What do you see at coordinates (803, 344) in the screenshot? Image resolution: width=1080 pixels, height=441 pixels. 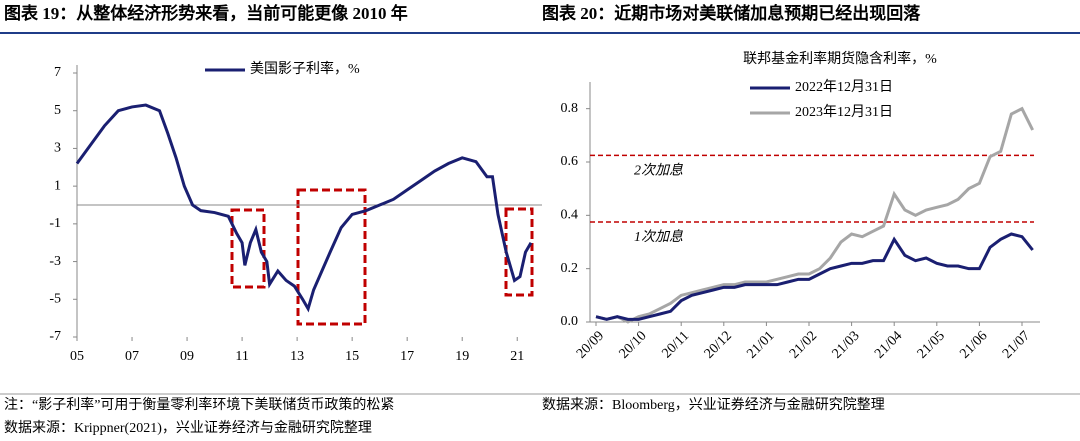 I see `x-tick-label: 21/02` at bounding box center [803, 344].